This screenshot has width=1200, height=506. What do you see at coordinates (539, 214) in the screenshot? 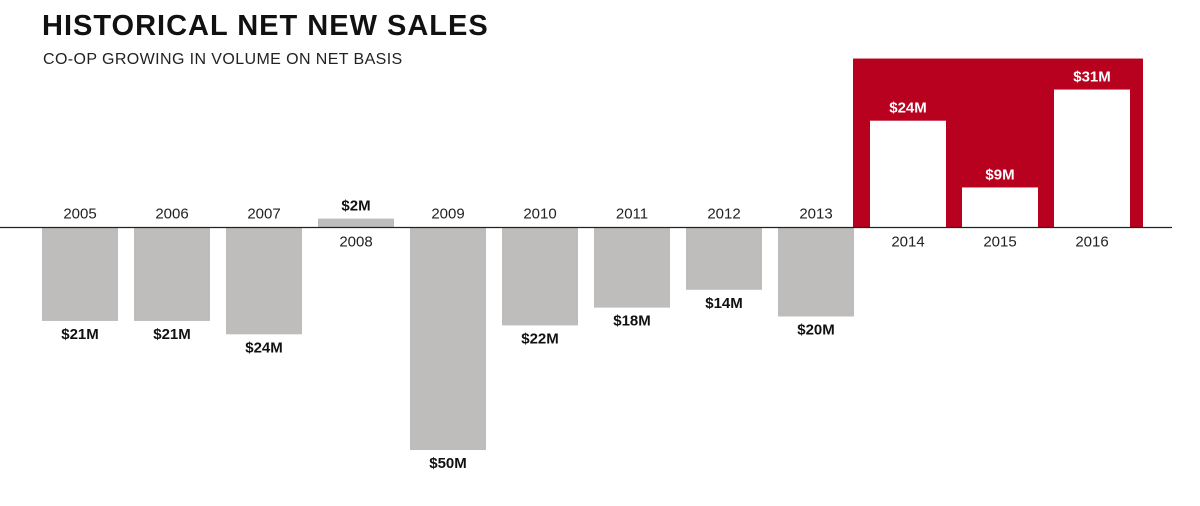
I see `year-label-2010: 2010` at bounding box center [539, 214].